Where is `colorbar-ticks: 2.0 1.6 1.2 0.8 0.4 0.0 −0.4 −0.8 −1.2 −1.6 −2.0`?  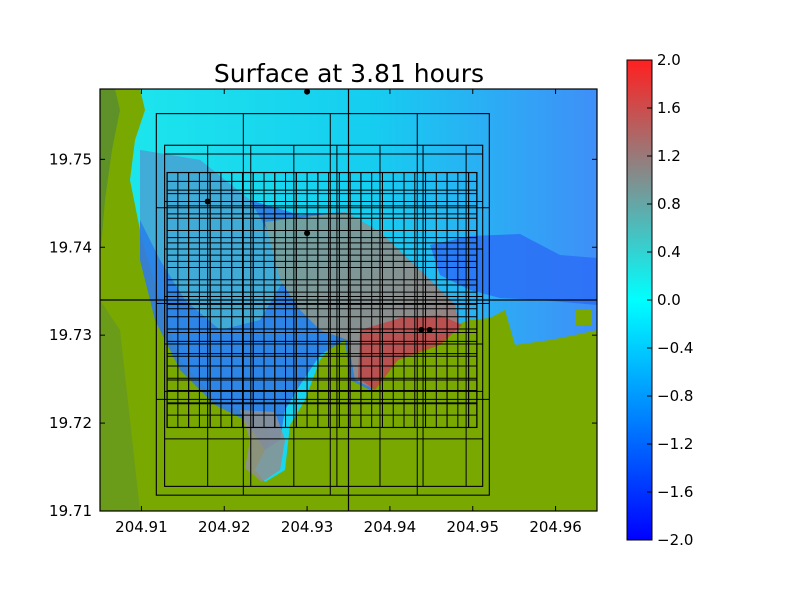
colorbar-ticks: 2.0 1.6 1.2 0.8 0.4 0.0 −0.4 −0.8 −1.2 −1.6 −2.0 is located at coordinates (670, 300).